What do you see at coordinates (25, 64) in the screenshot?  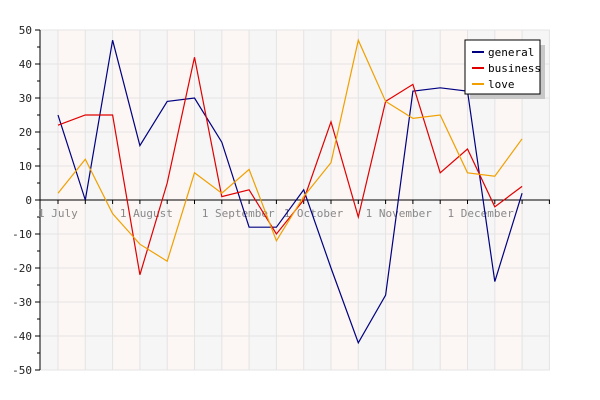 I see `y-tick-label: 40` at bounding box center [25, 64].